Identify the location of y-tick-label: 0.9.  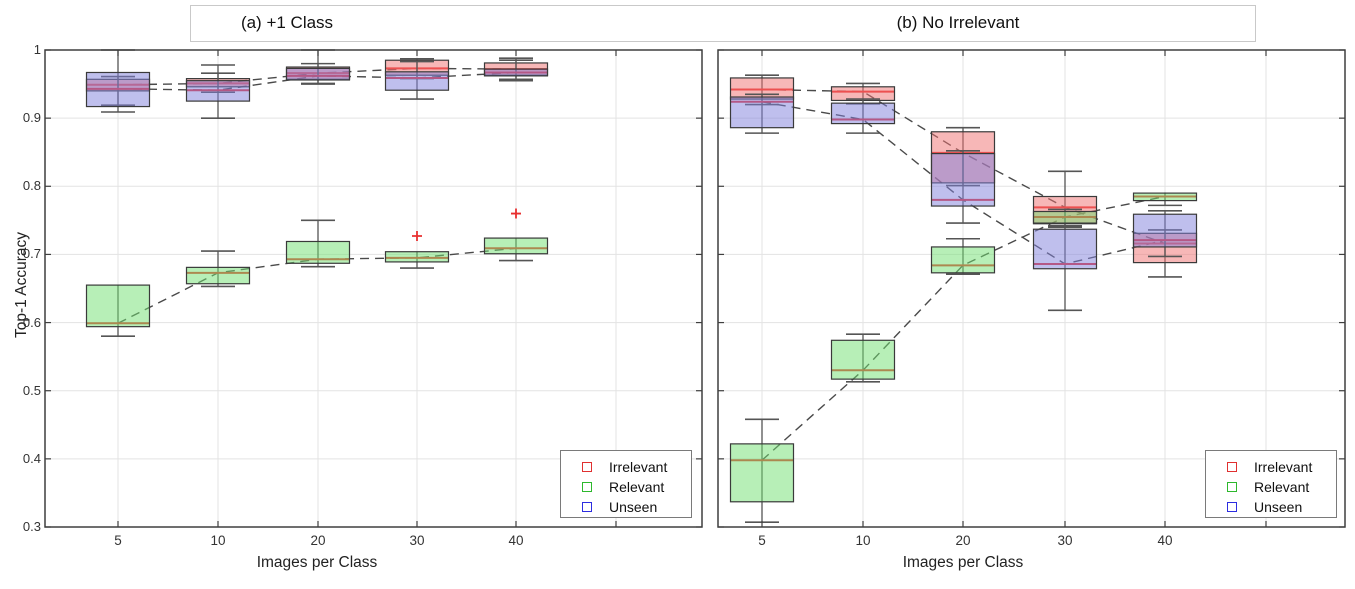
(31, 118).